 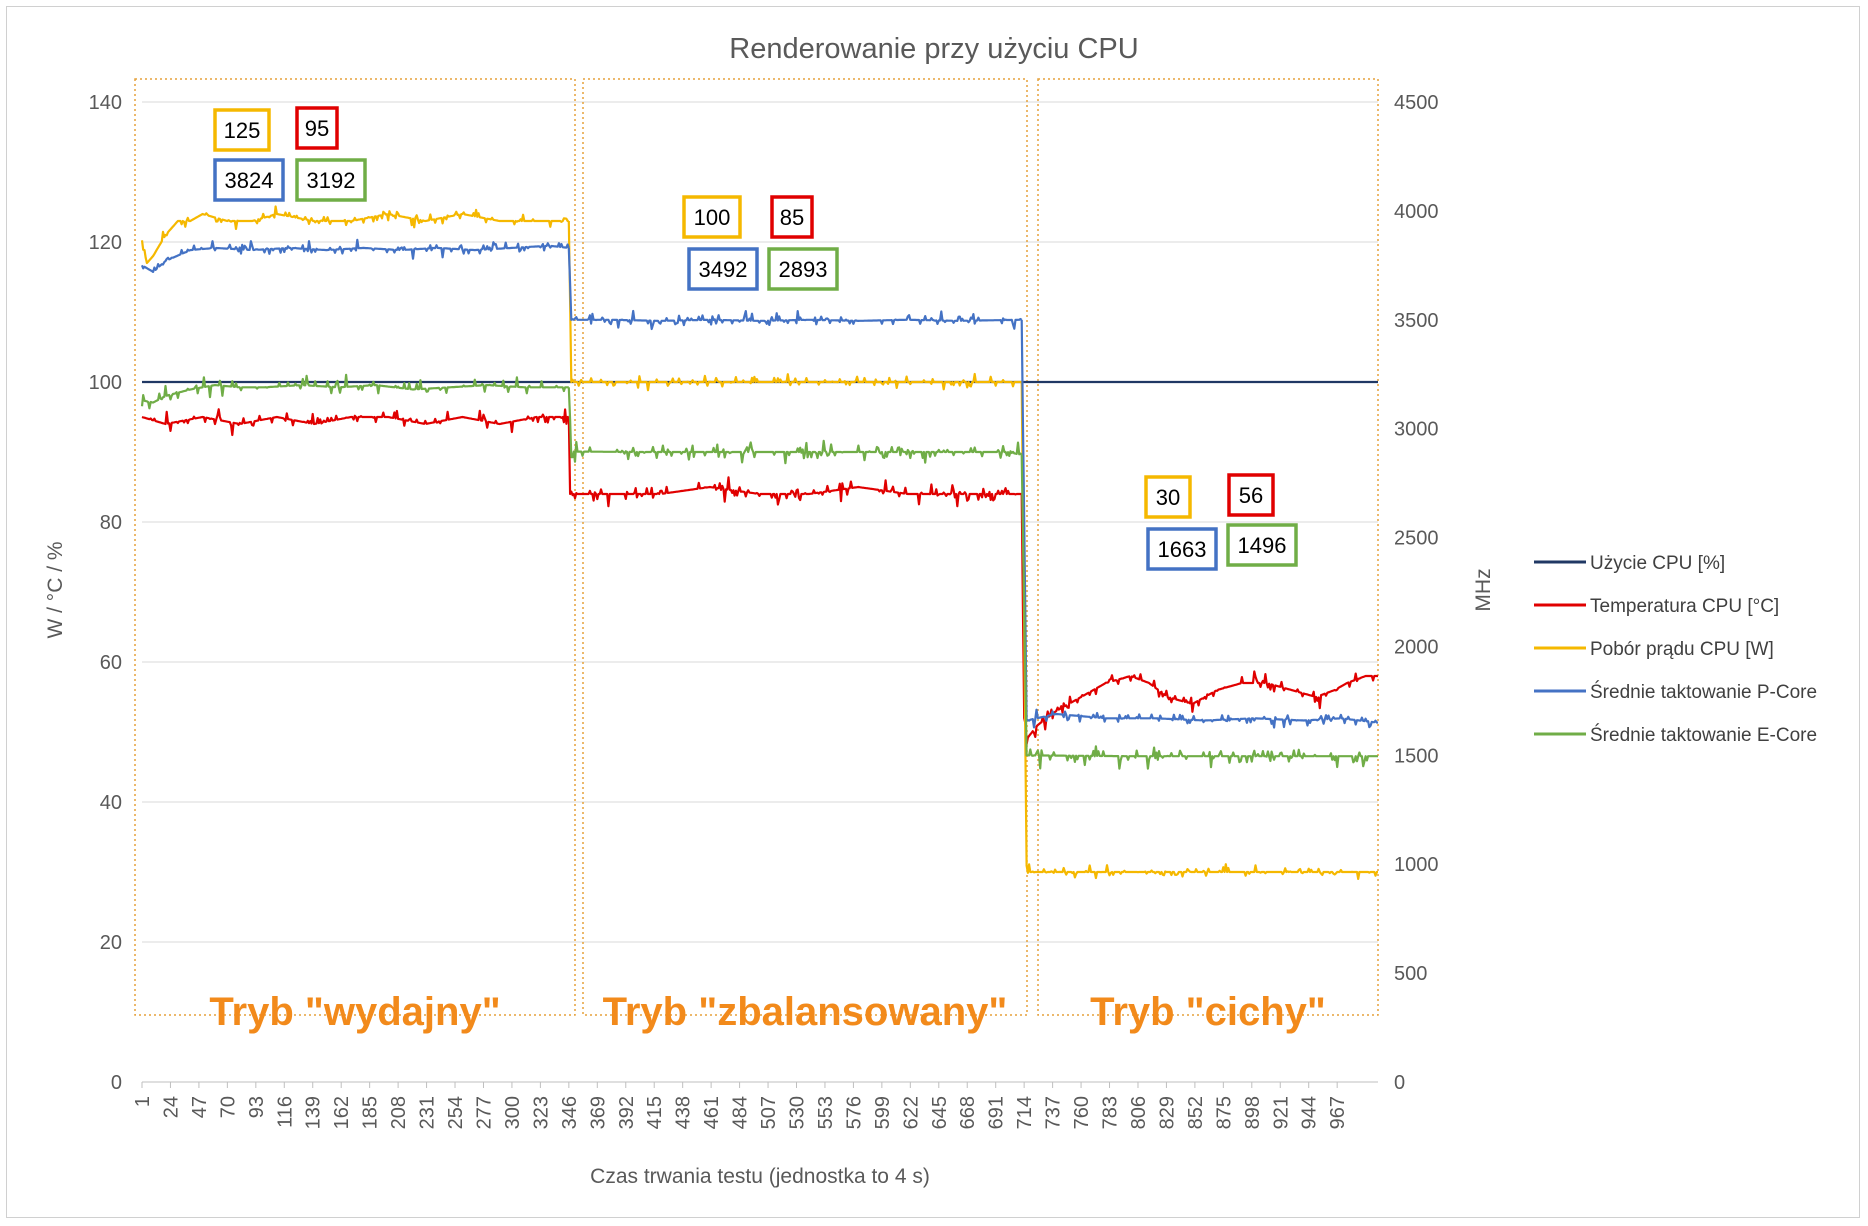 I want to click on legend-label: Pobór prądu CPU [W], so click(x=1682, y=649).